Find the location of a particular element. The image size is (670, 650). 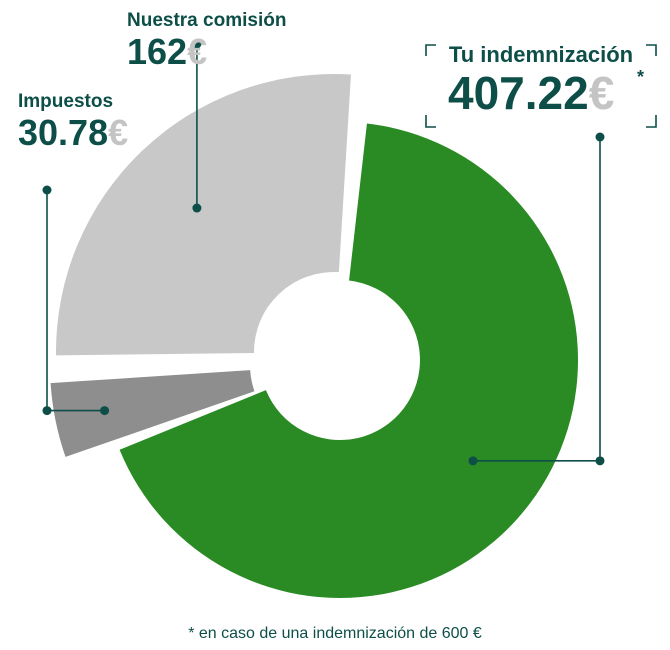

slice-amount-taxes: 30.78 is located at coordinates (63, 132).